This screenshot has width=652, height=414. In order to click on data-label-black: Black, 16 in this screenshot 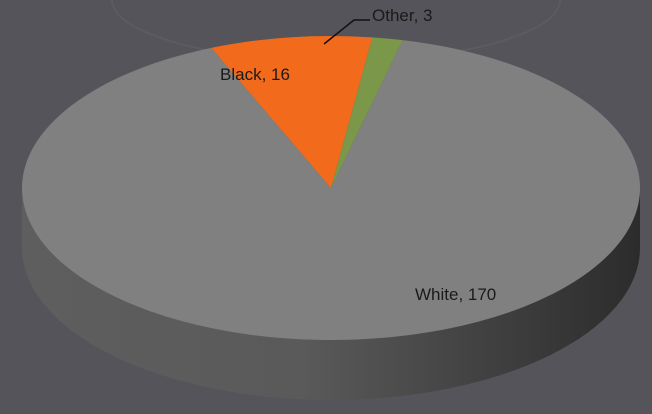, I will do `click(255, 74)`.